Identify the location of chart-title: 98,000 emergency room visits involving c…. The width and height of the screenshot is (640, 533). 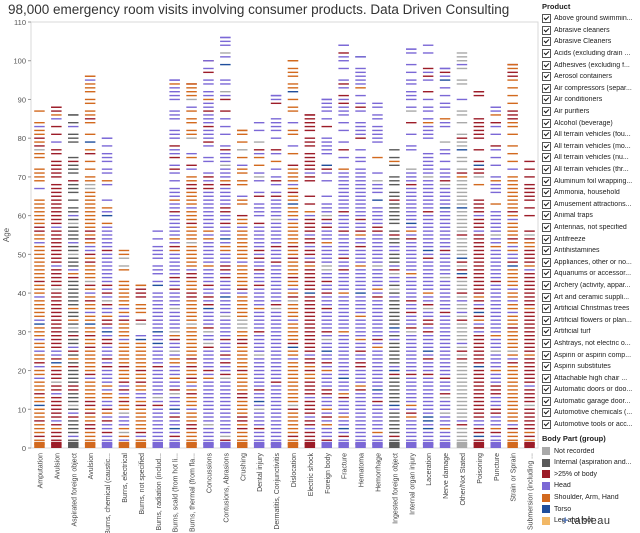
(259, 9).